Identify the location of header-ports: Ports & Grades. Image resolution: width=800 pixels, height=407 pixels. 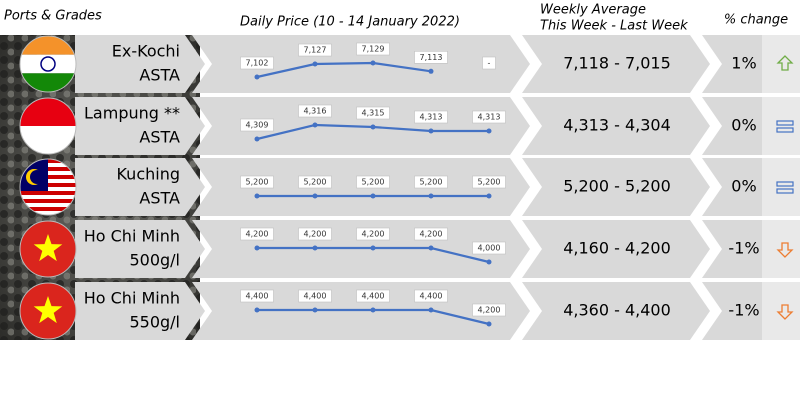
(53, 16).